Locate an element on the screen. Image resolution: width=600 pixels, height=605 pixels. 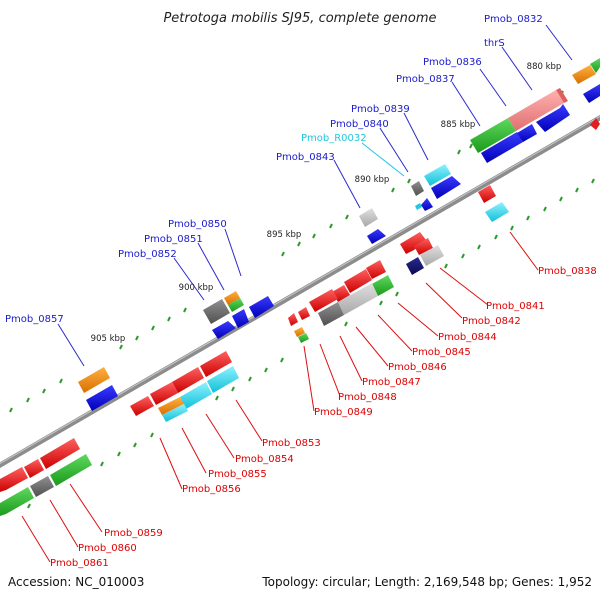
gene-label: Pmob_0845 is located at coordinates (441, 352).